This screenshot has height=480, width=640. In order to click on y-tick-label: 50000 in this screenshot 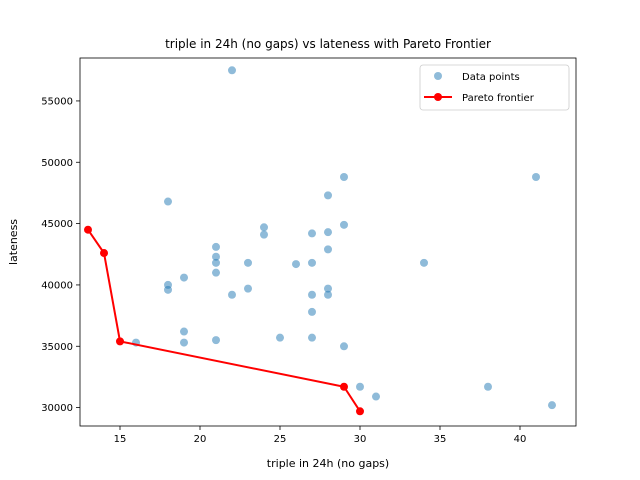, I will do `click(57, 163)`.